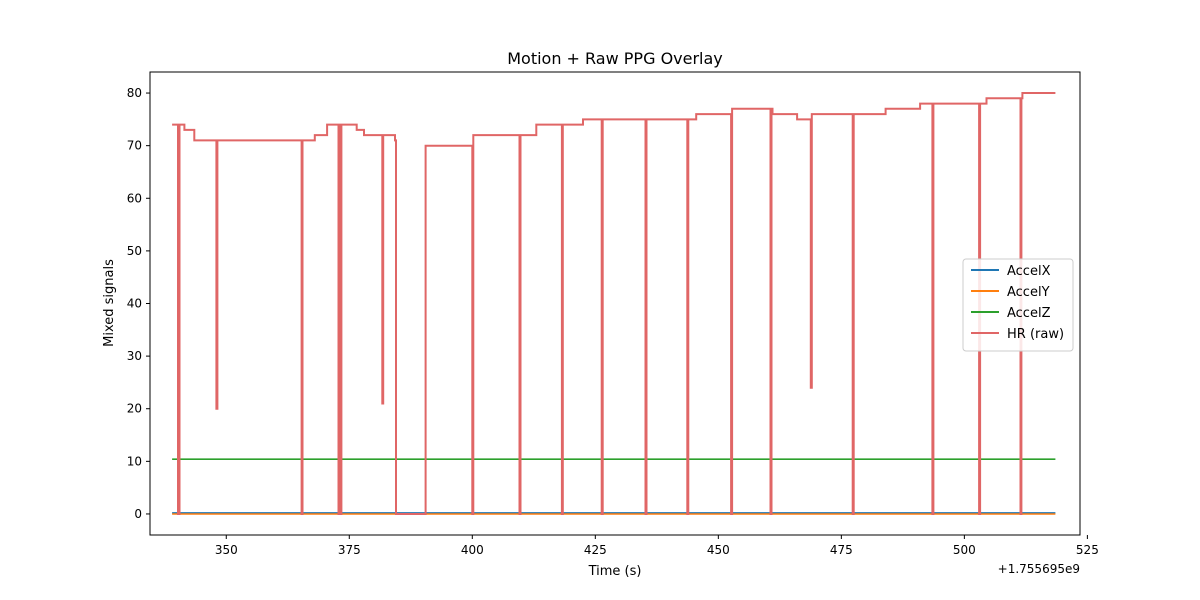 Image resolution: width=1200 pixels, height=600 pixels. Describe the element at coordinates (1028, 292) in the screenshot. I see `legend-entry-label: AccelY` at that location.